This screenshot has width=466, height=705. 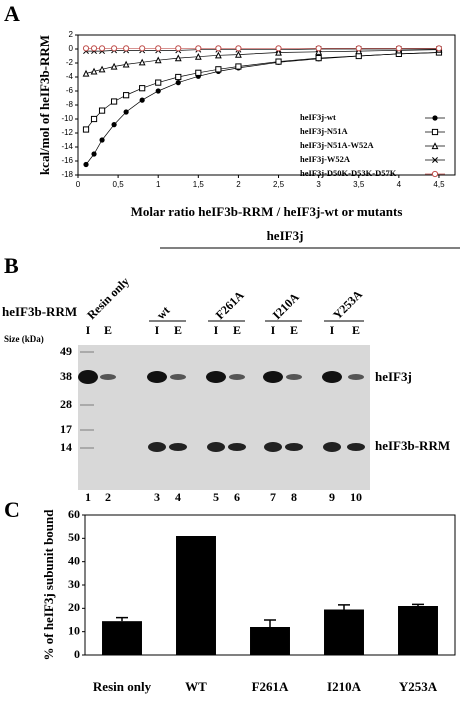 What do you see at coordinates (24, 339) in the screenshot?
I see `size-label: Size (kDa)` at bounding box center [24, 339].